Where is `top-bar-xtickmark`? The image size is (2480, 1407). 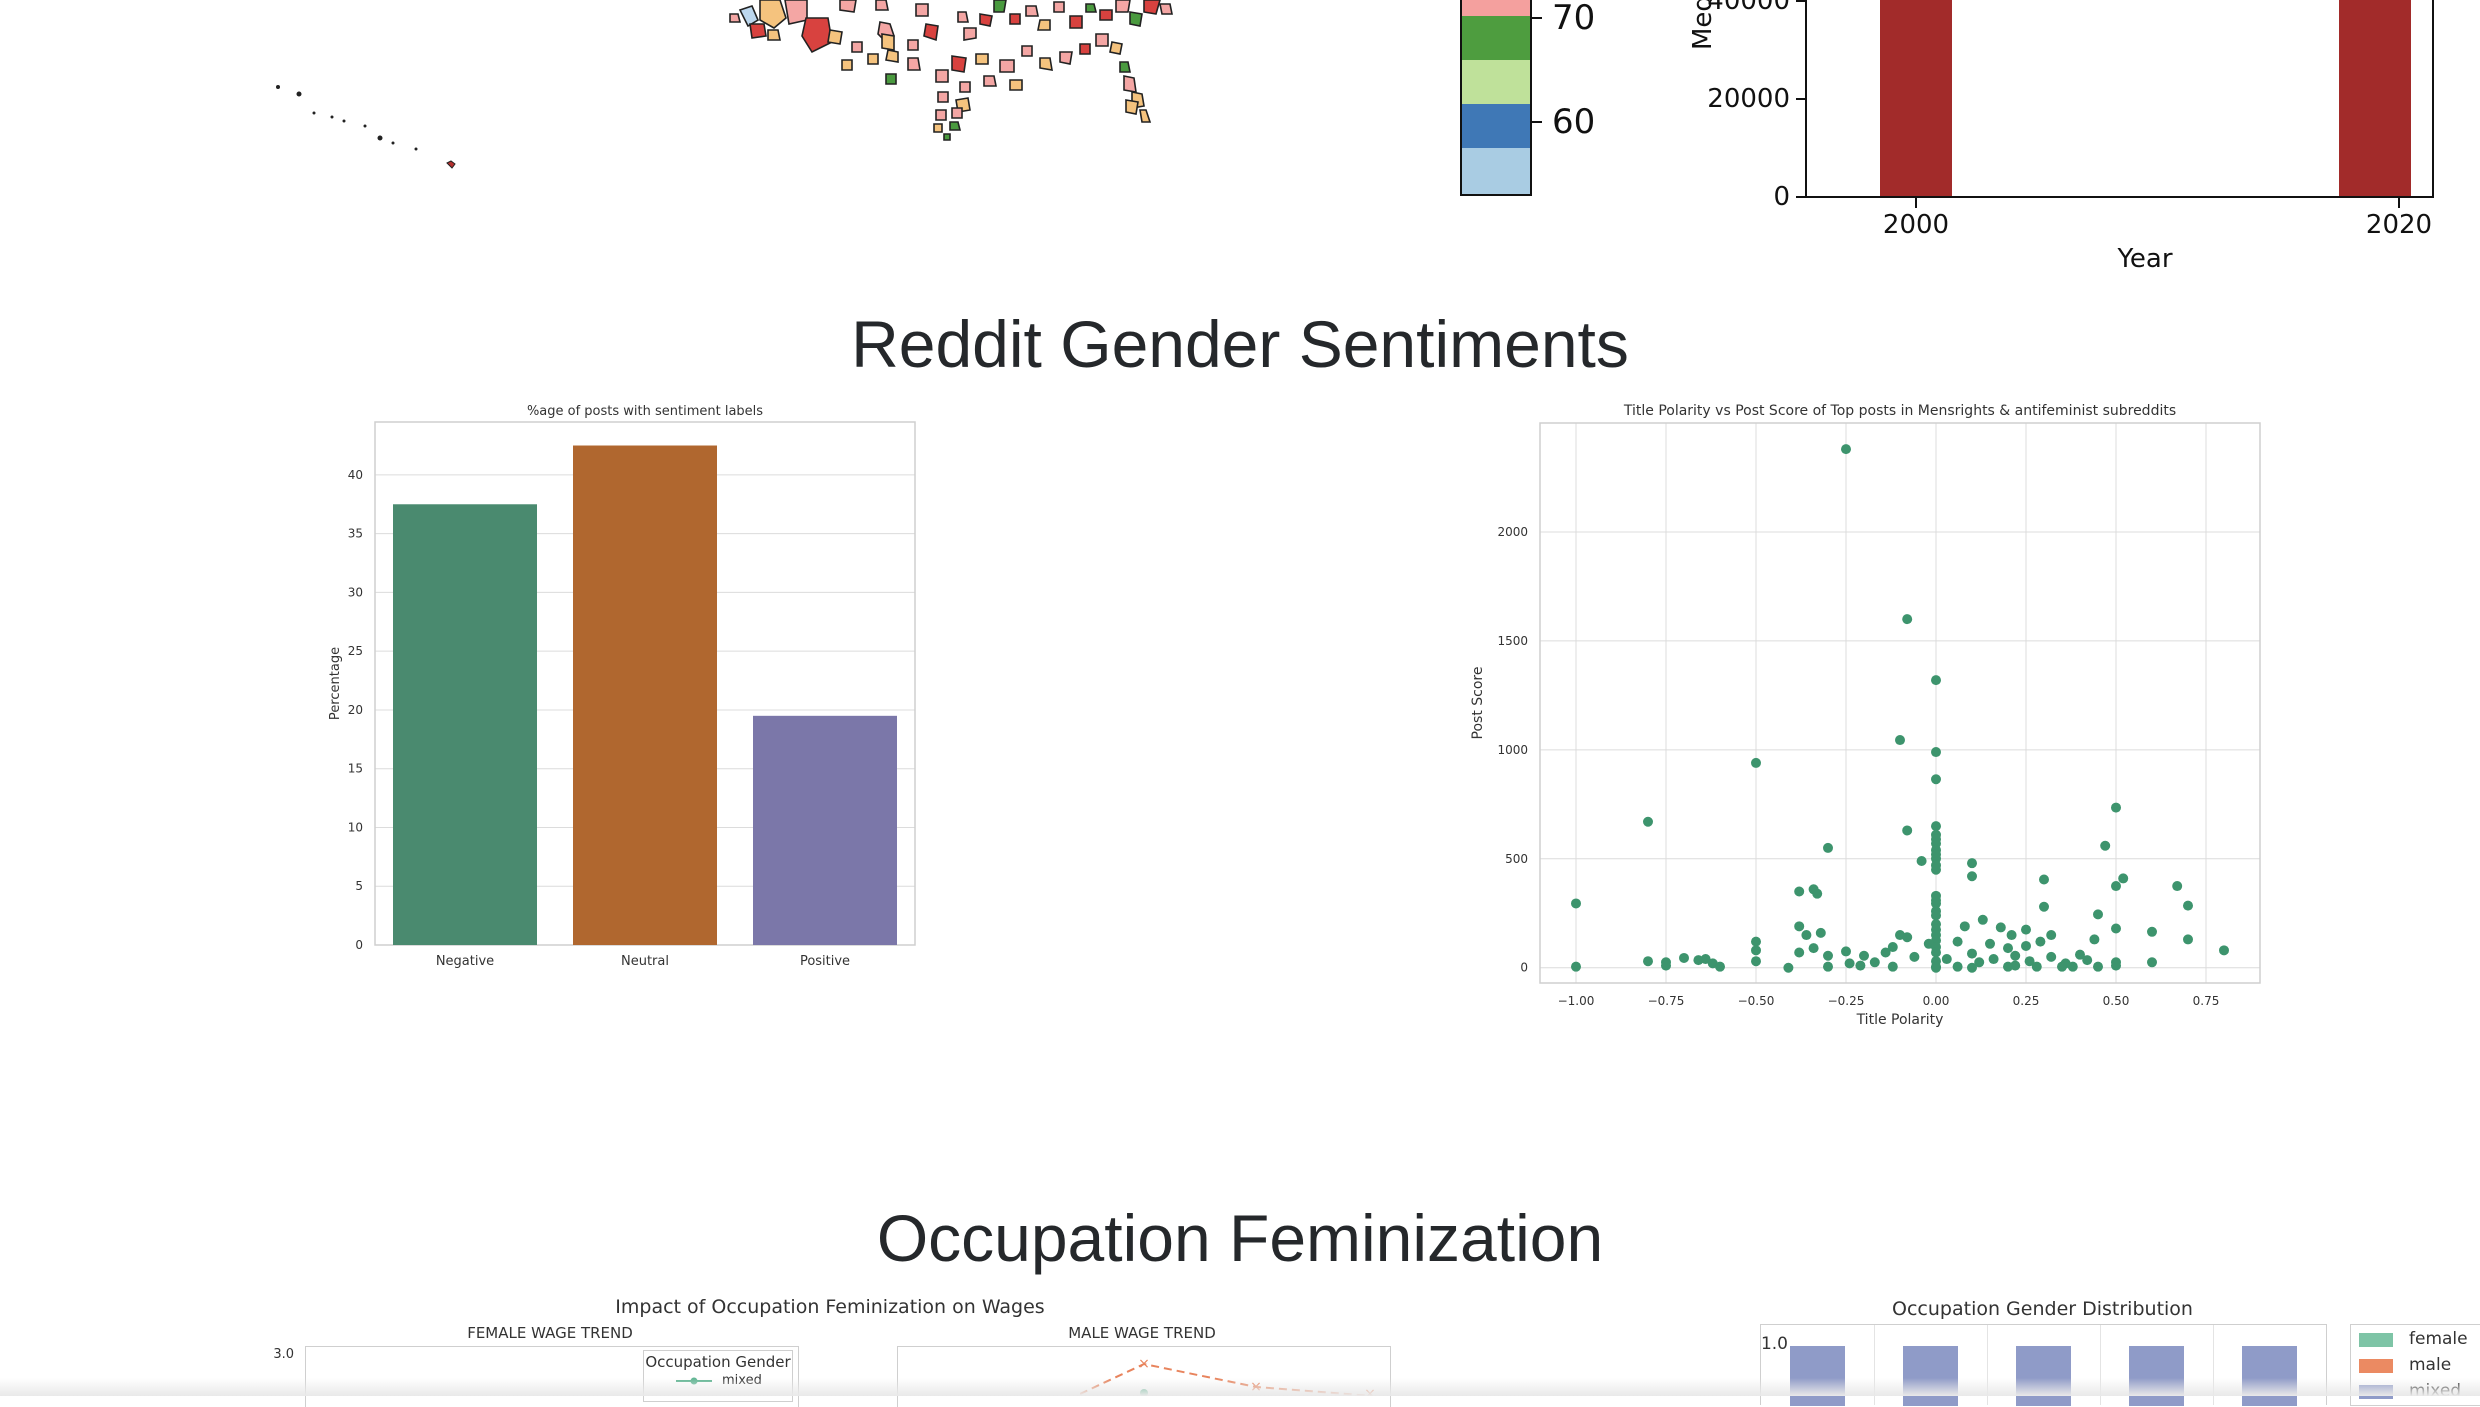
top-bar-xtickmark is located at coordinates (1916, 203).